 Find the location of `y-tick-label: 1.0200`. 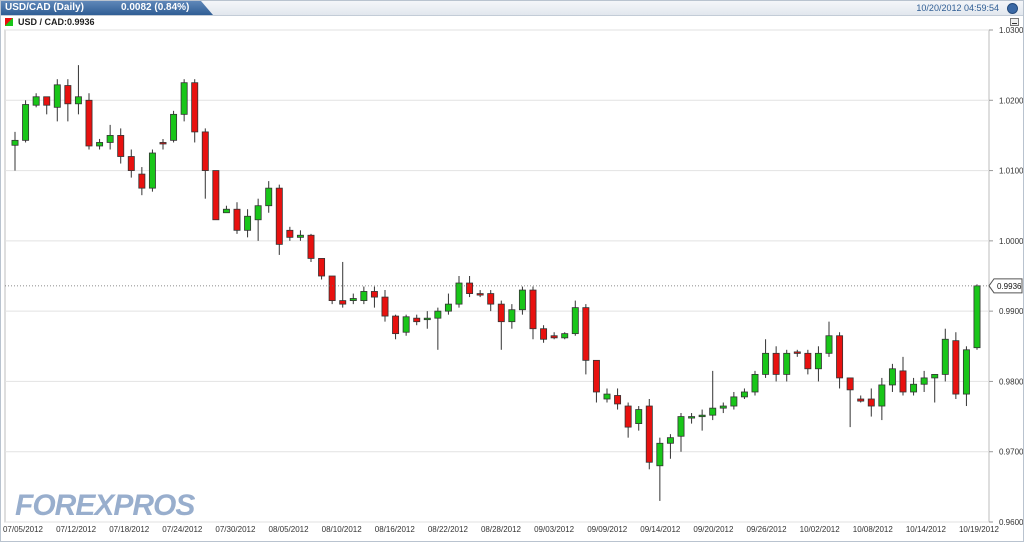

y-tick-label: 1.0200 is located at coordinates (1011, 100).